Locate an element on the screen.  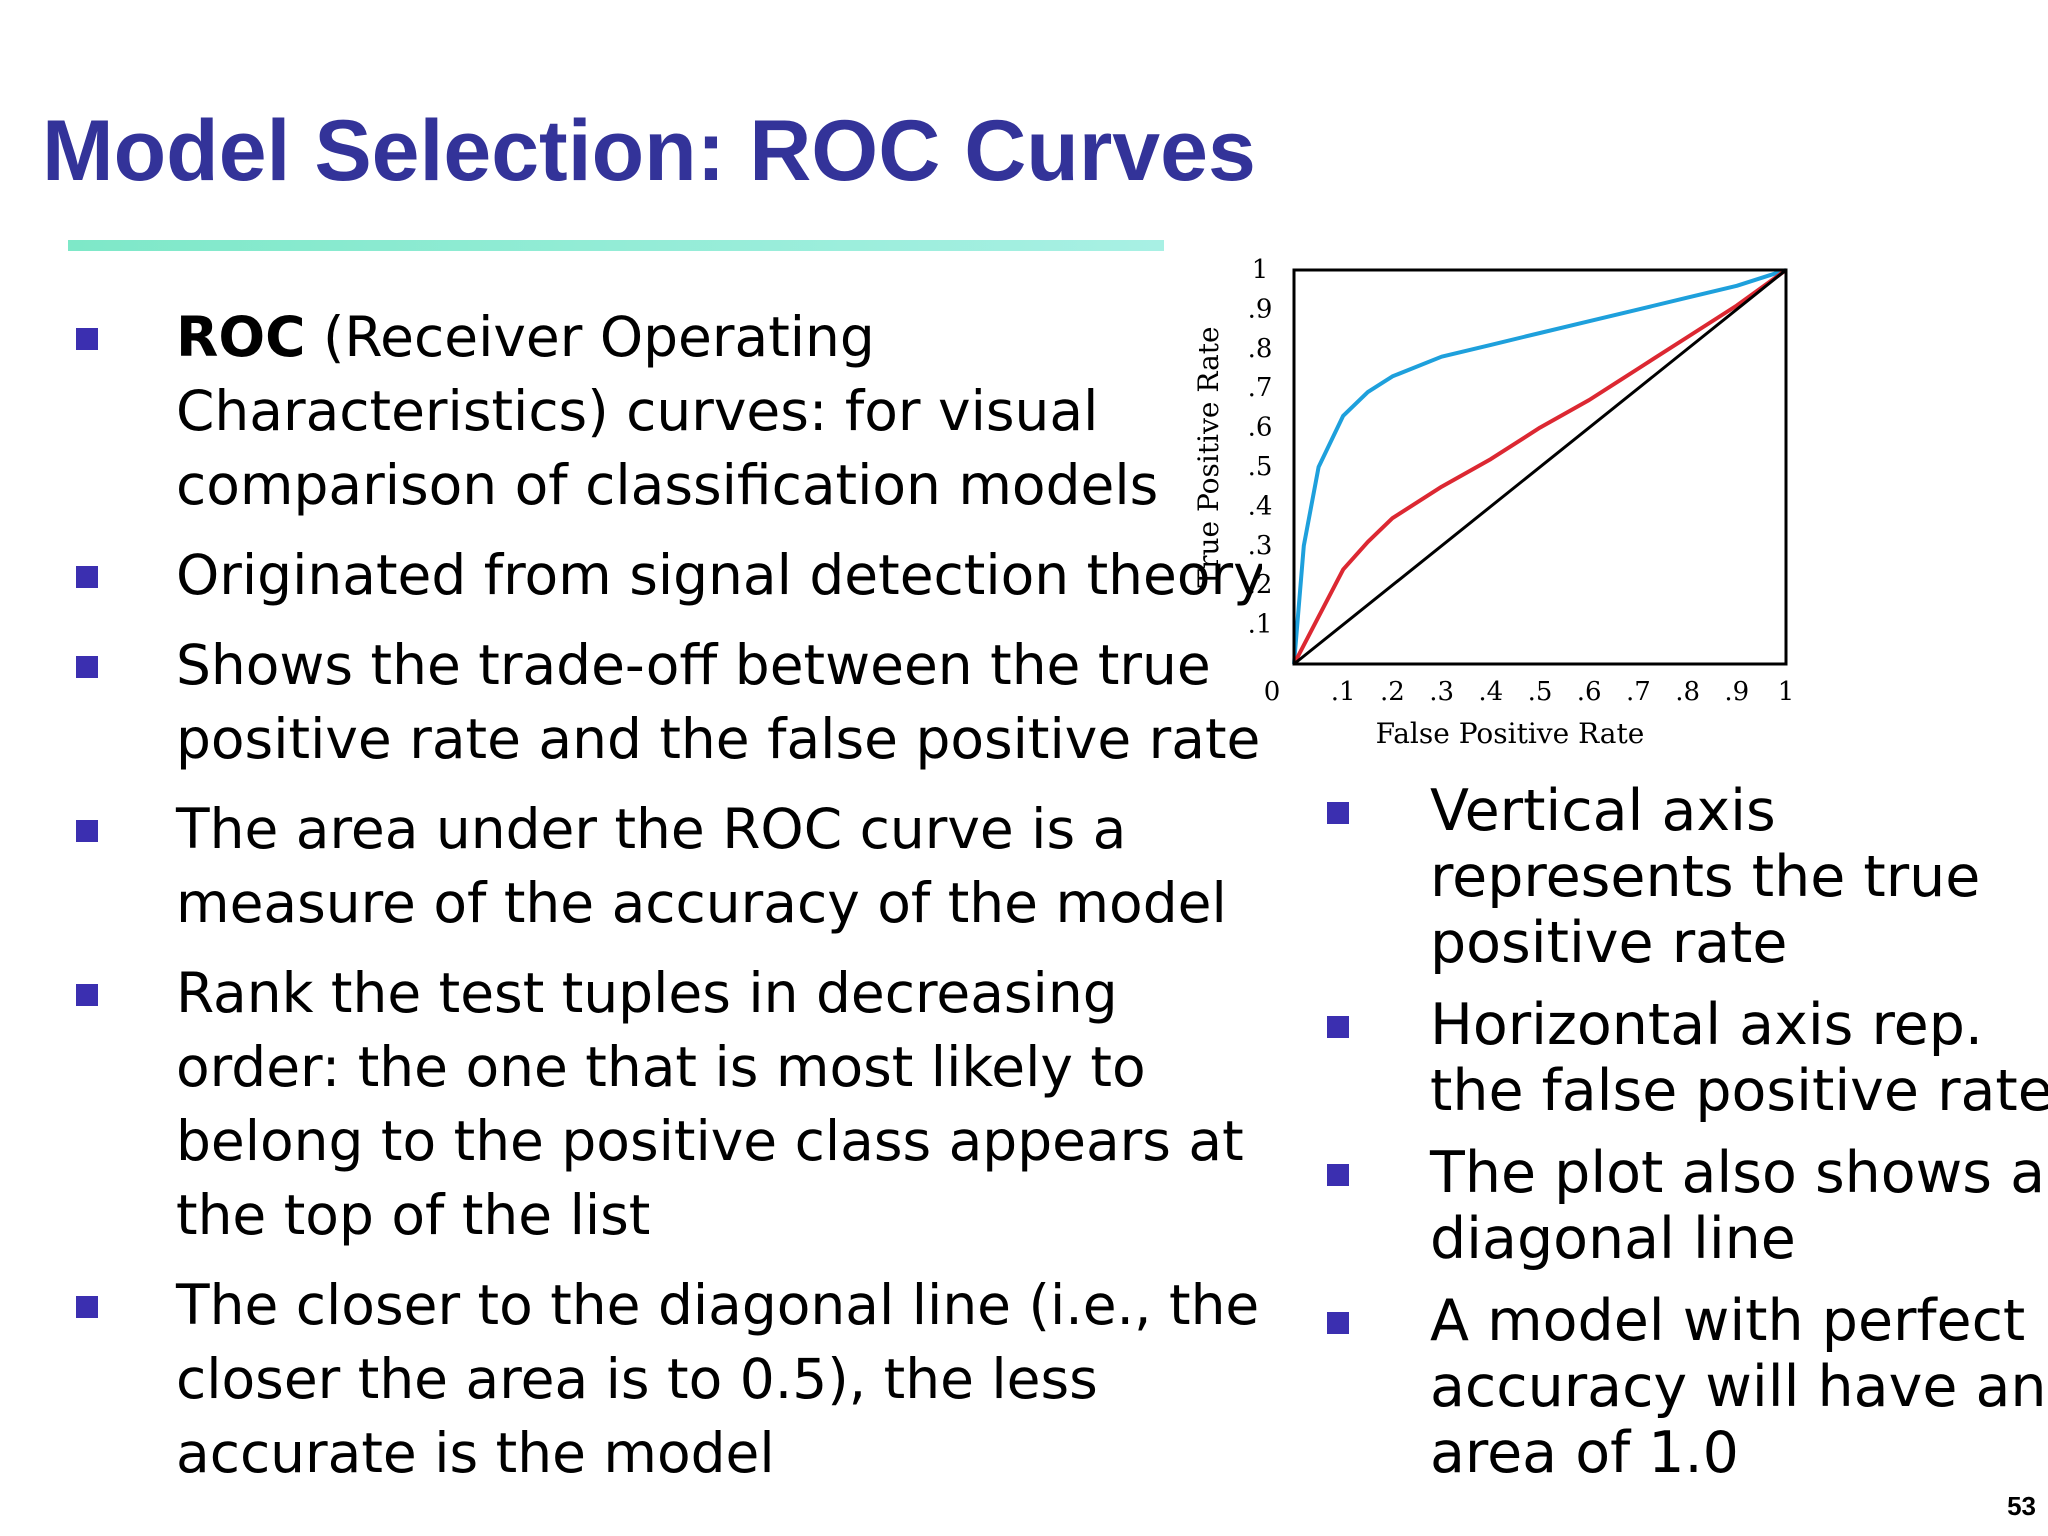
bullet-line: A model with perfect is located at coordinates (1728, 1321).